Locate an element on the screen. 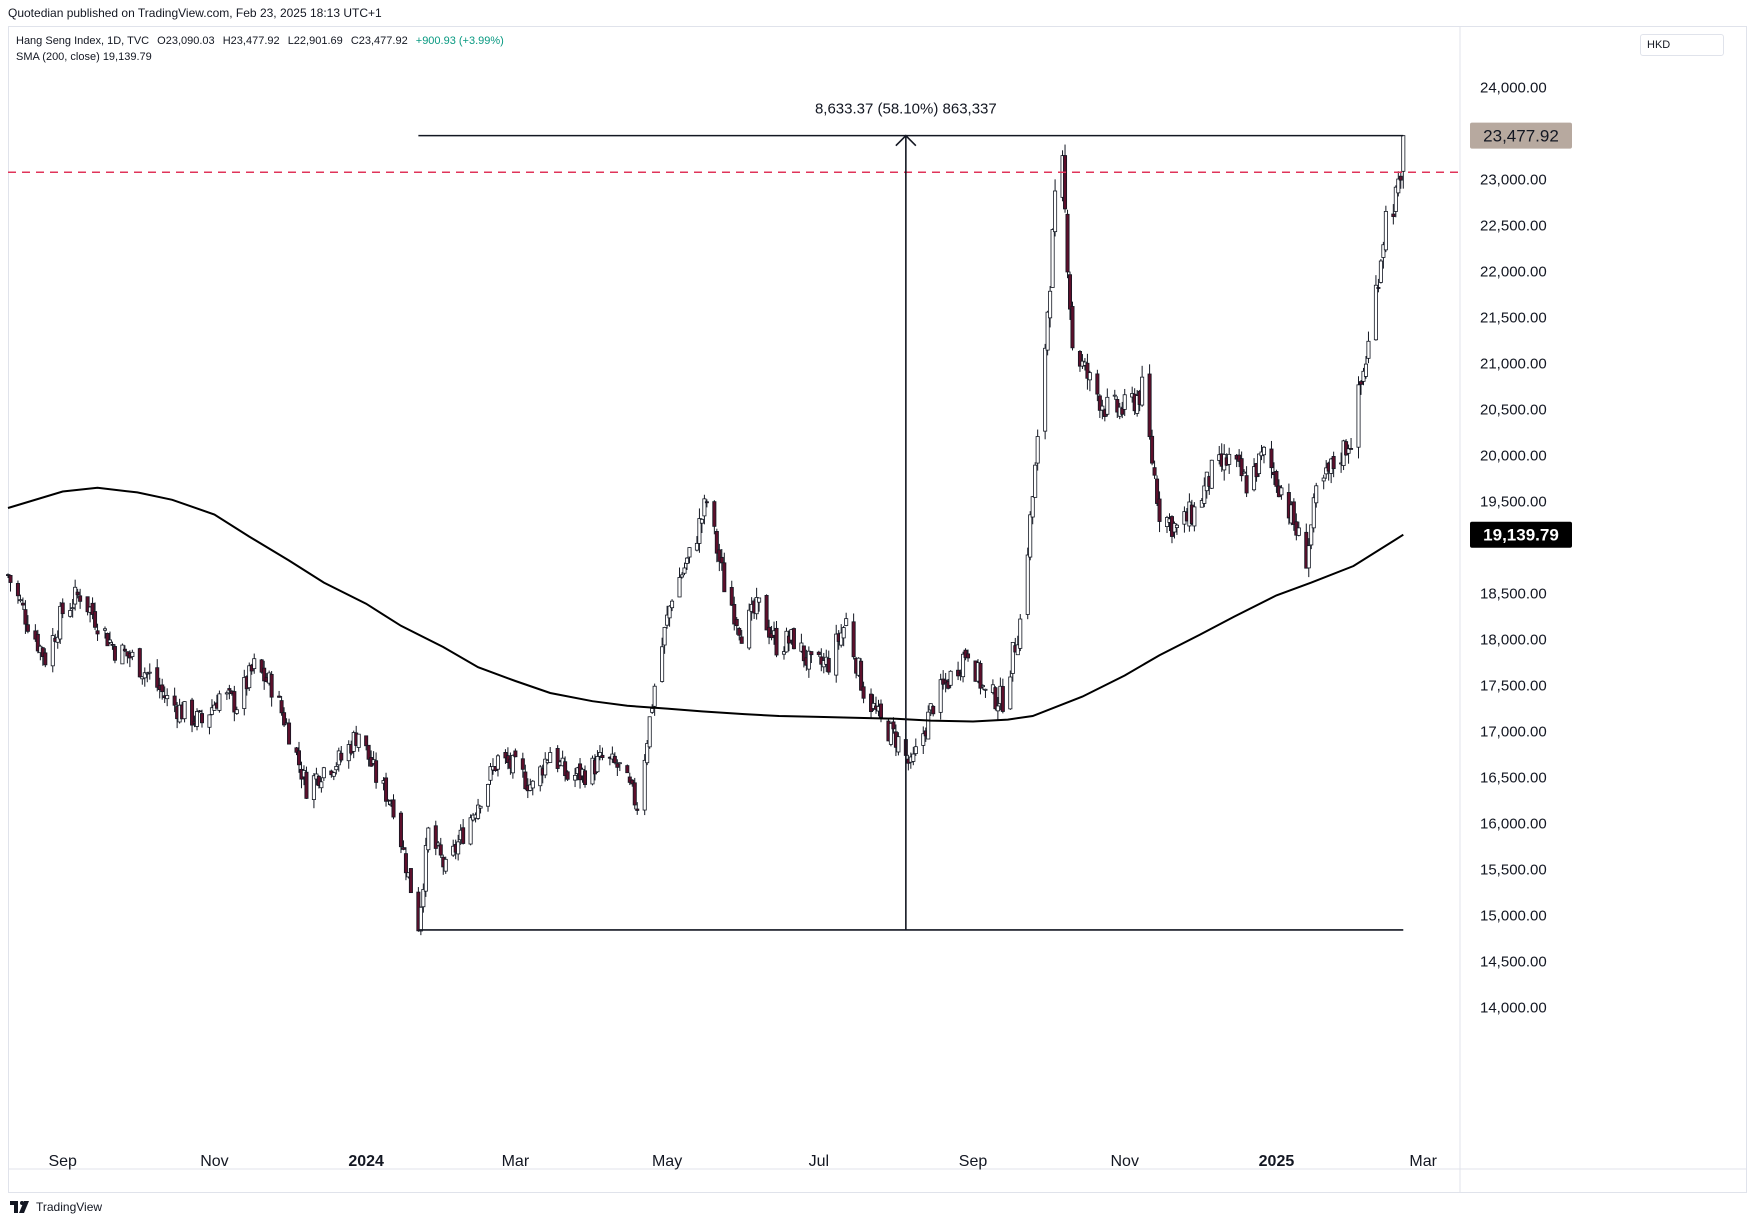 Image resolution: width=1755 pixels, height=1221 pixels. currency-button: HKD is located at coordinates (1682, 45).